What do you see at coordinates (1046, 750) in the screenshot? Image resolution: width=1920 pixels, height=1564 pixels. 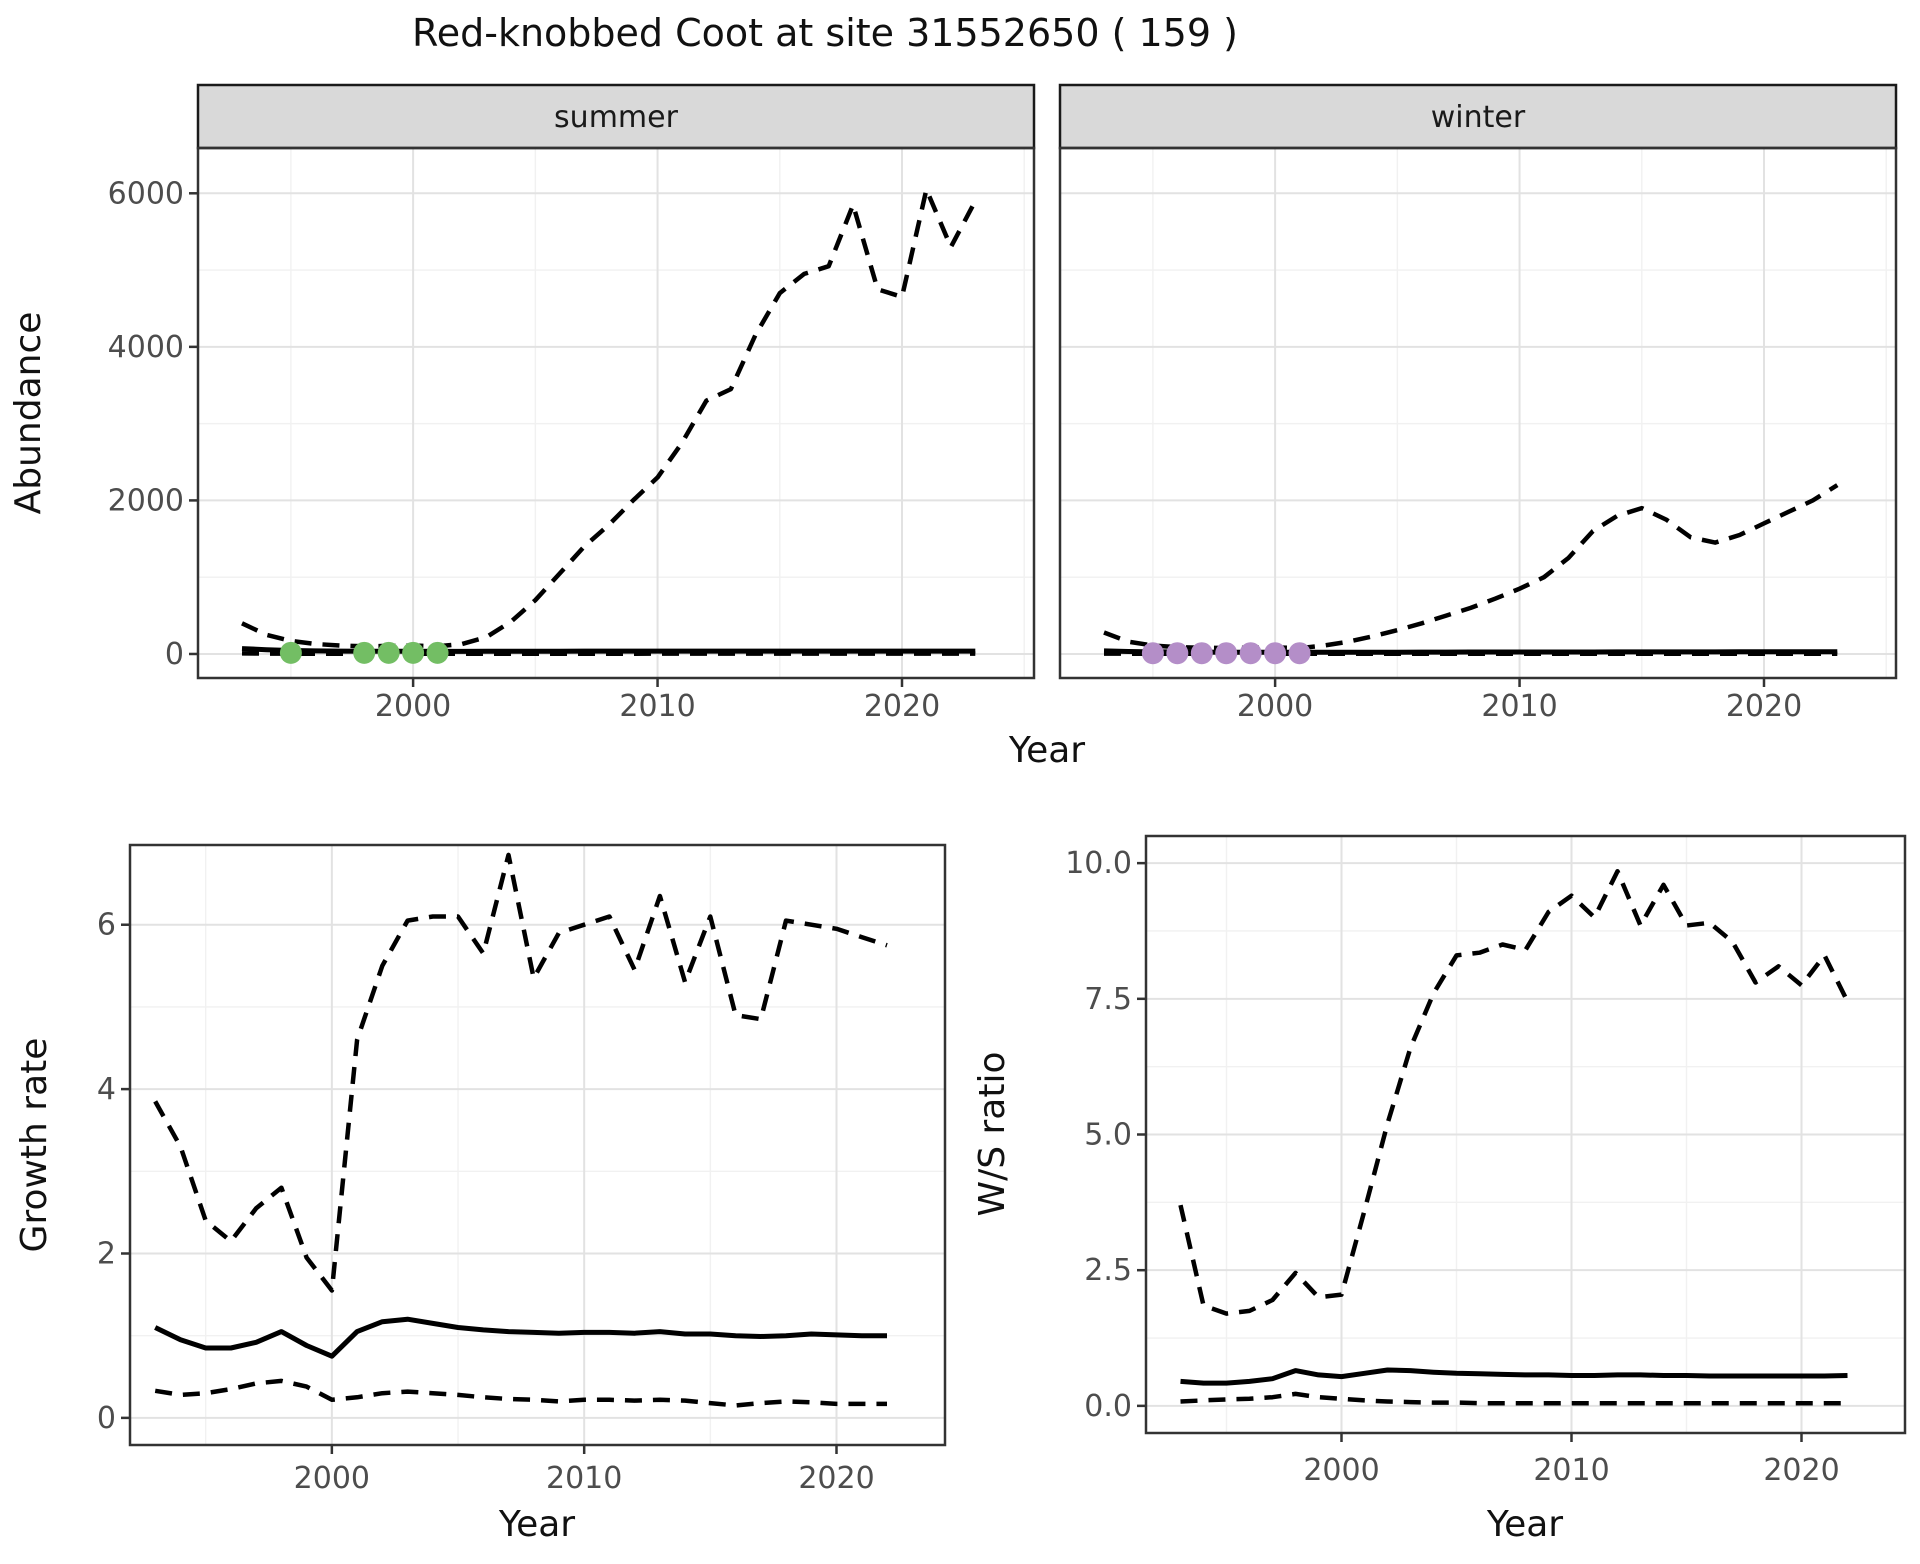 I see `abundance-x-axis-title: Year` at bounding box center [1046, 750].